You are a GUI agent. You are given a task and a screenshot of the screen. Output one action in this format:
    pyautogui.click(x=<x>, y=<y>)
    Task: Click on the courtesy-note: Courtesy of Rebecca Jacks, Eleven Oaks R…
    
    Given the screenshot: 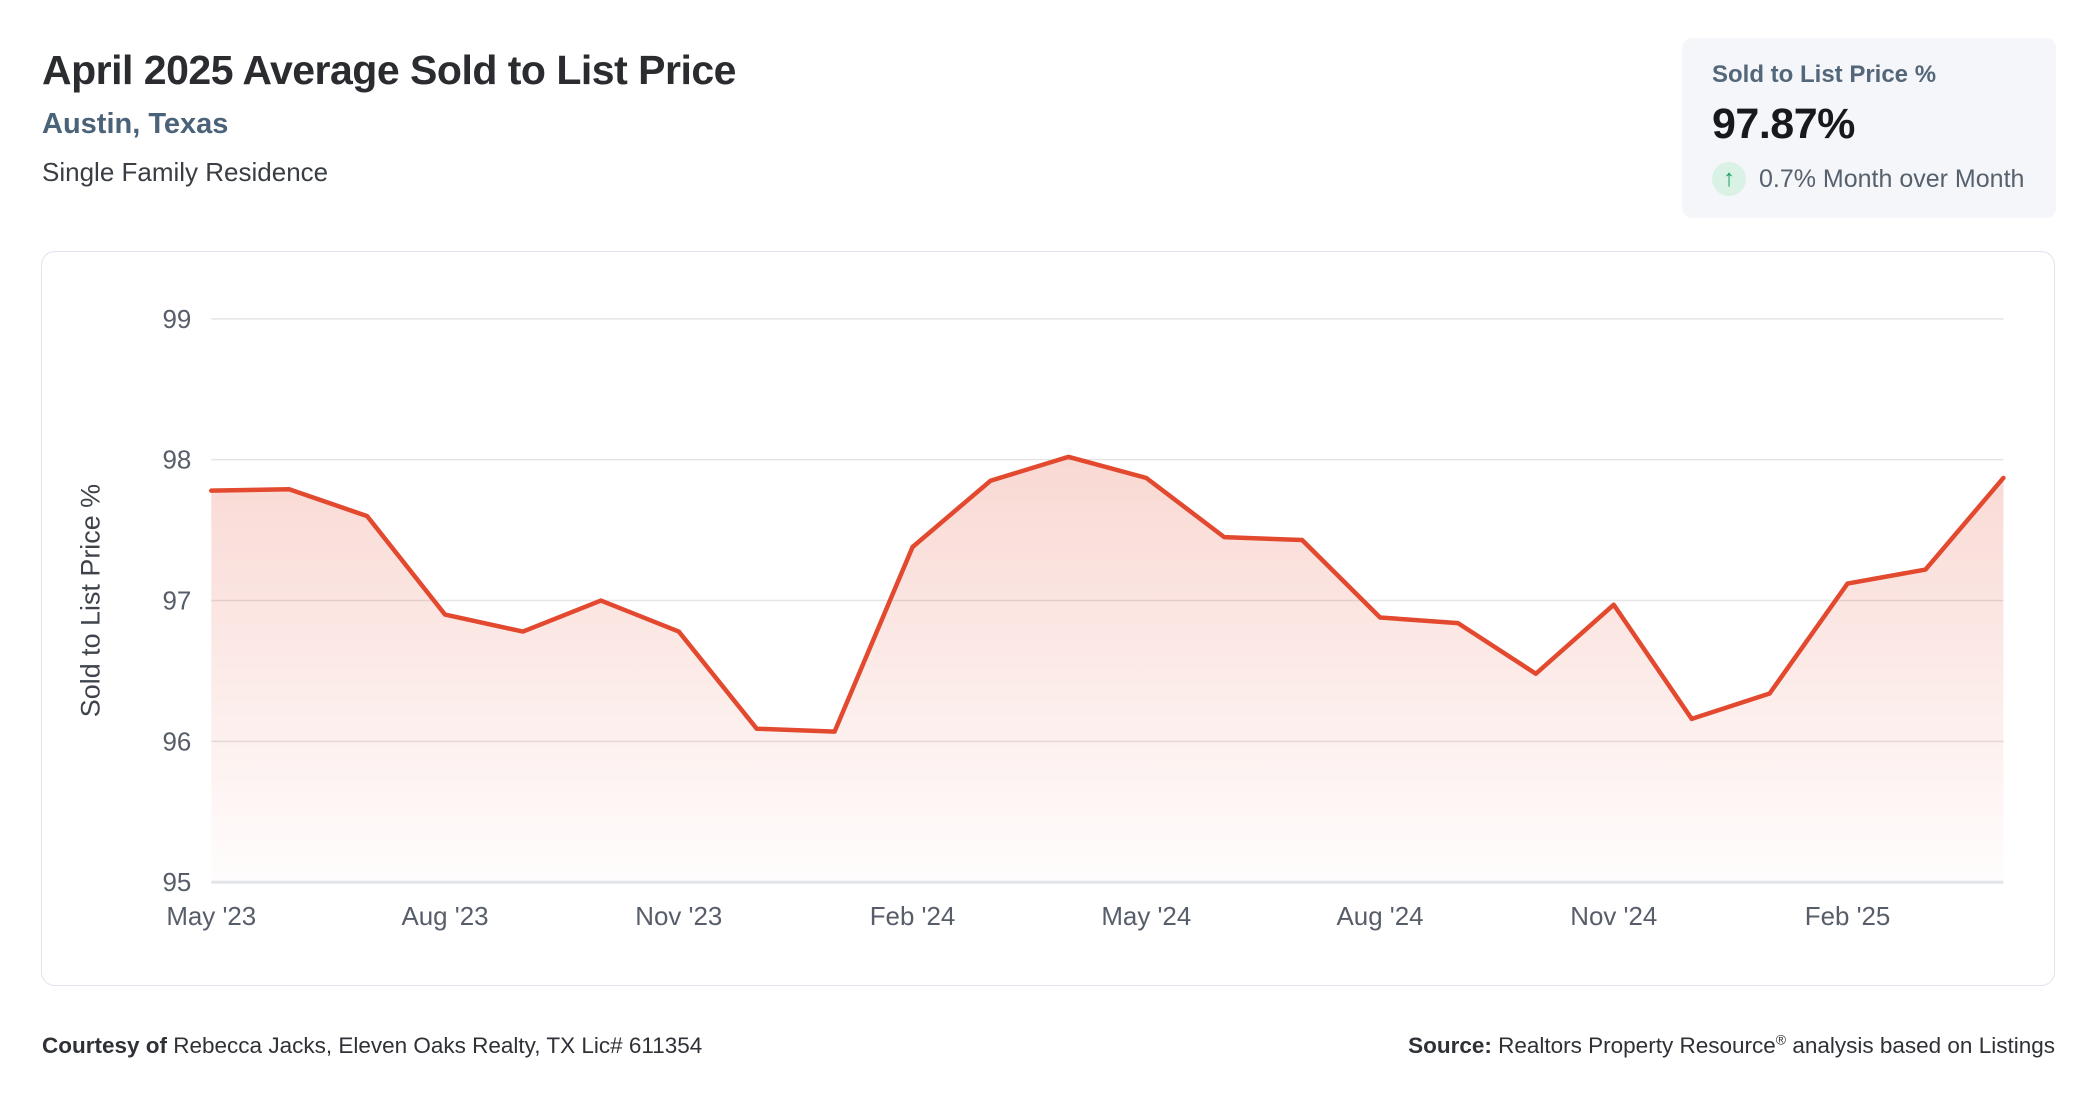 What is the action you would take?
    pyautogui.click(x=372, y=1045)
    